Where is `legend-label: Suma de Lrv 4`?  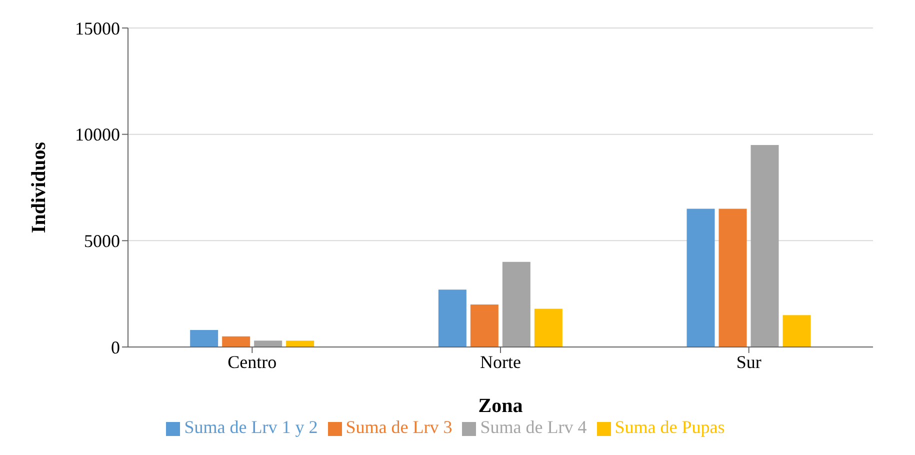
legend-label: Suma de Lrv 4 is located at coordinates (533, 427).